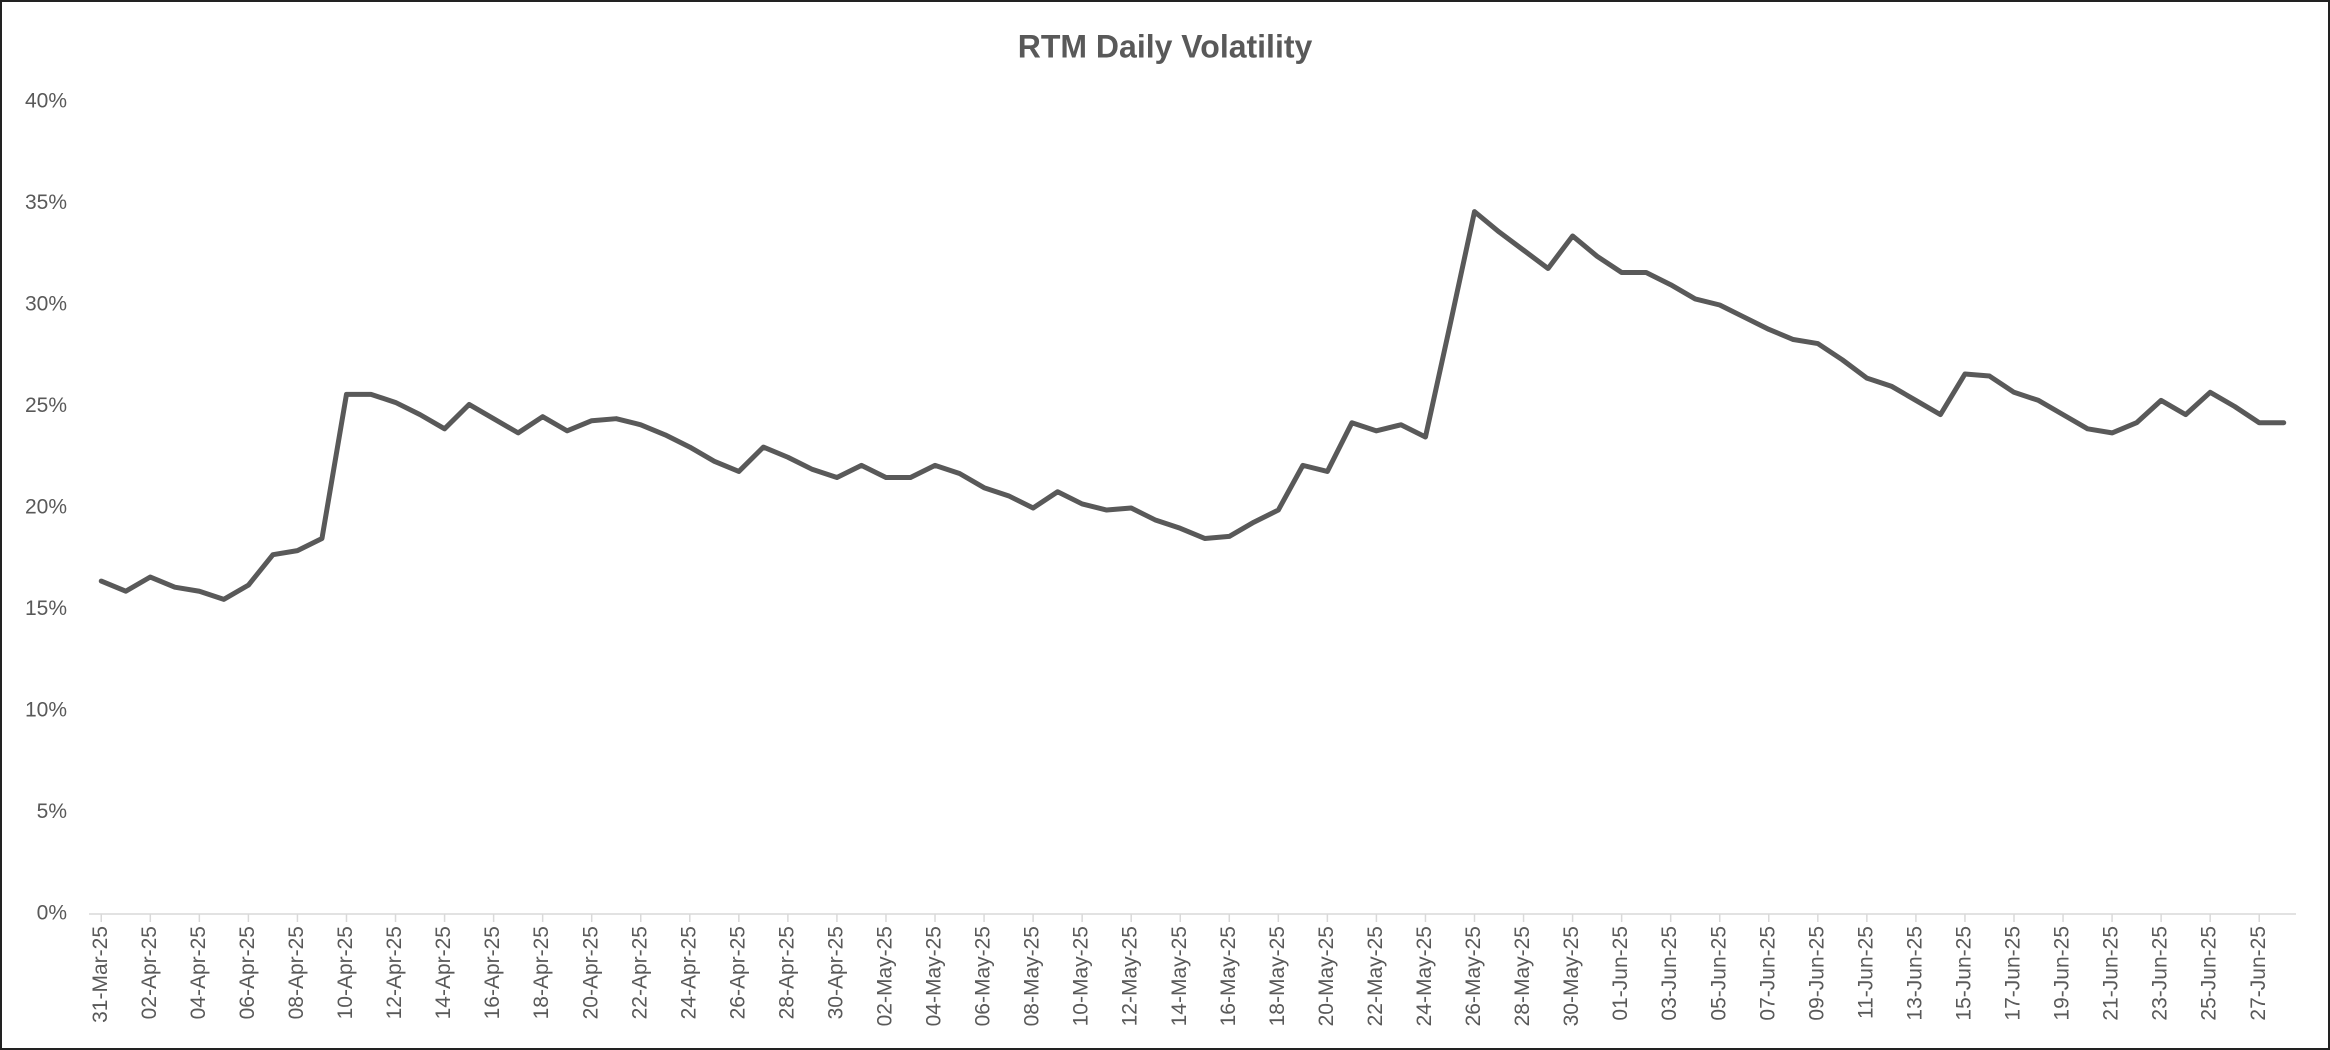 This screenshot has height=1050, width=2330. I want to click on x-tick-label: 01-Jun-25, so click(1620, 973).